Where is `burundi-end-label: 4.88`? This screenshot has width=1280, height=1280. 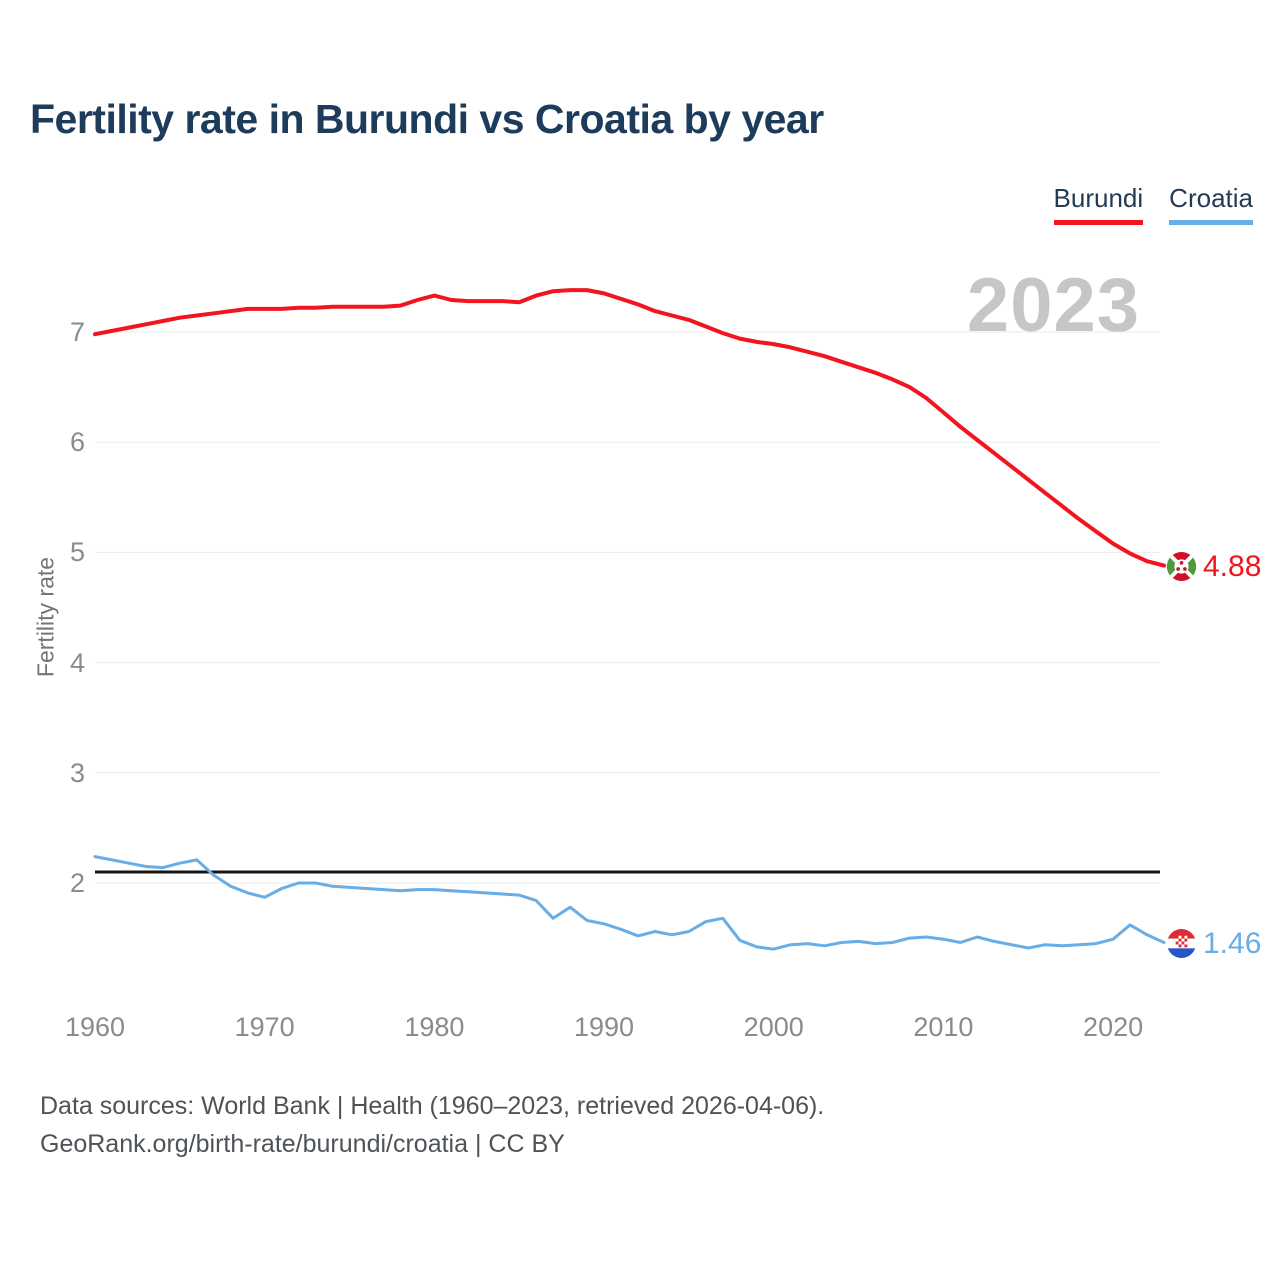
burundi-end-label: 4.88 is located at coordinates (1213, 567).